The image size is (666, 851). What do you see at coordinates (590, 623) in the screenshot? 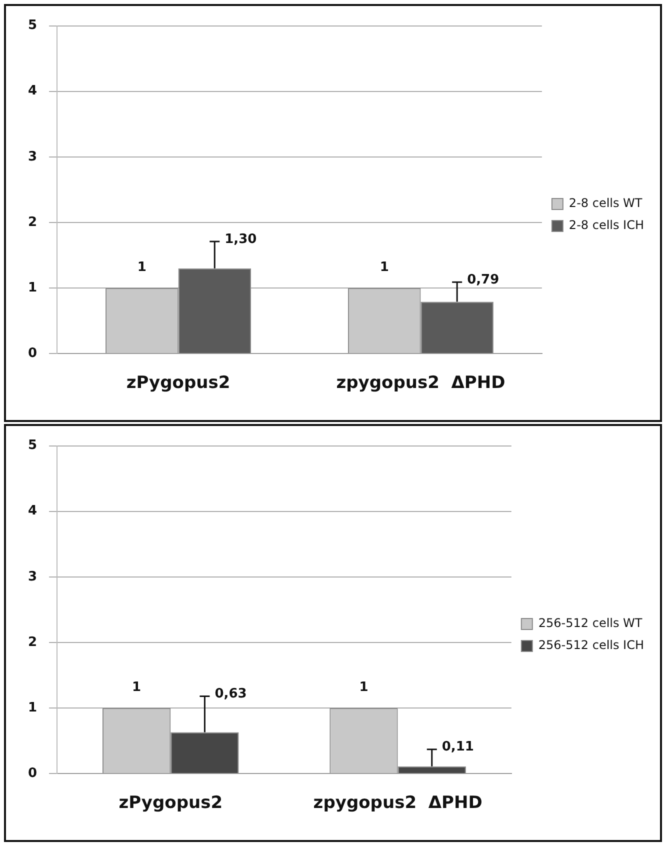
I see `legend-label: 256-512 cells WT` at bounding box center [590, 623].